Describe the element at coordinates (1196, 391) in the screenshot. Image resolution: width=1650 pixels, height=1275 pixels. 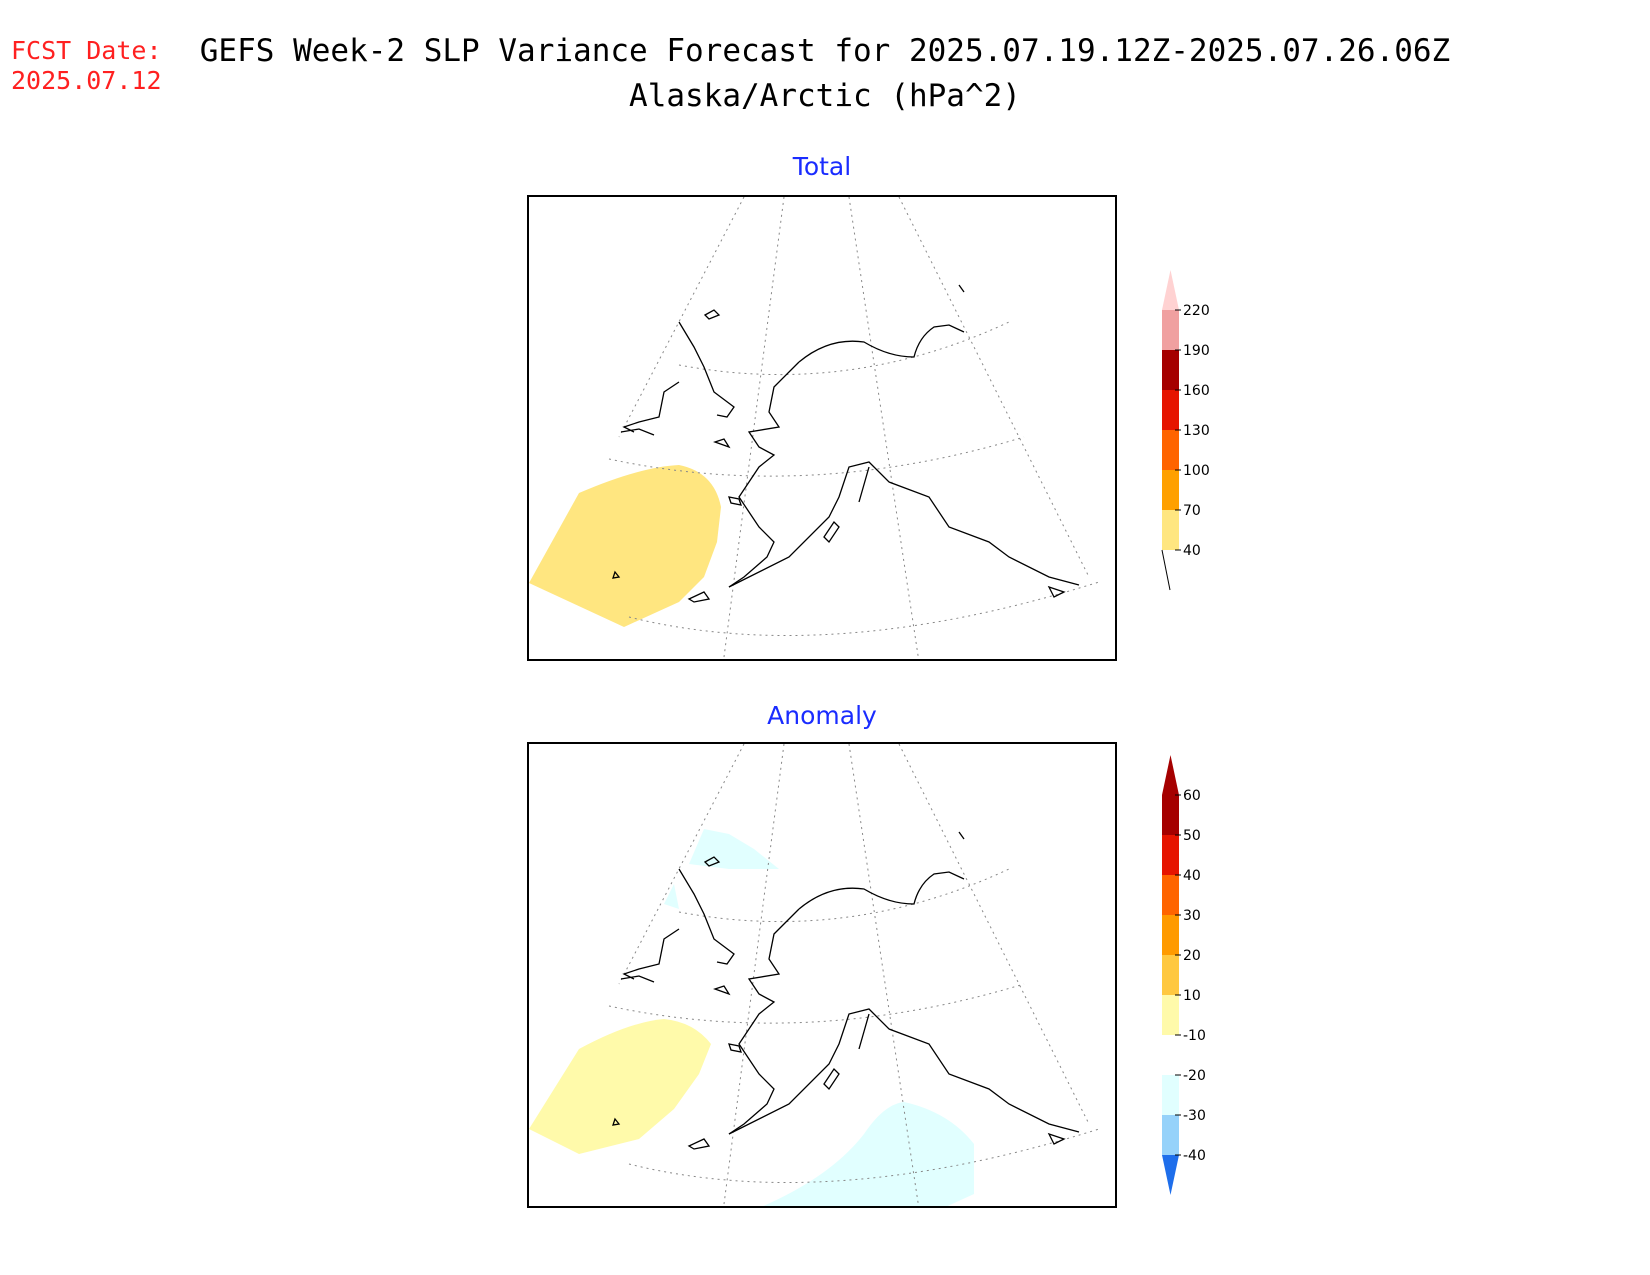
I see `colorbar-label: 160` at that location.